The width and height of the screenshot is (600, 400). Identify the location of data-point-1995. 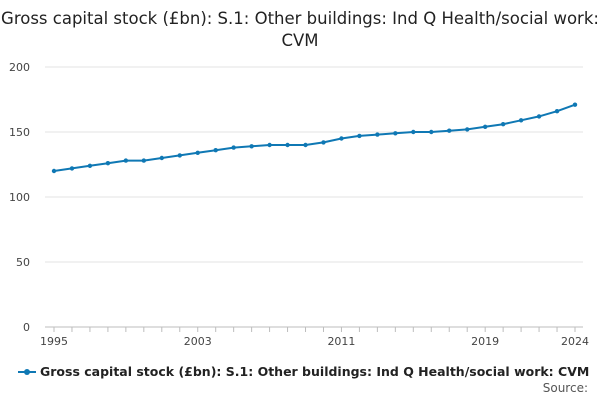
(54, 171).